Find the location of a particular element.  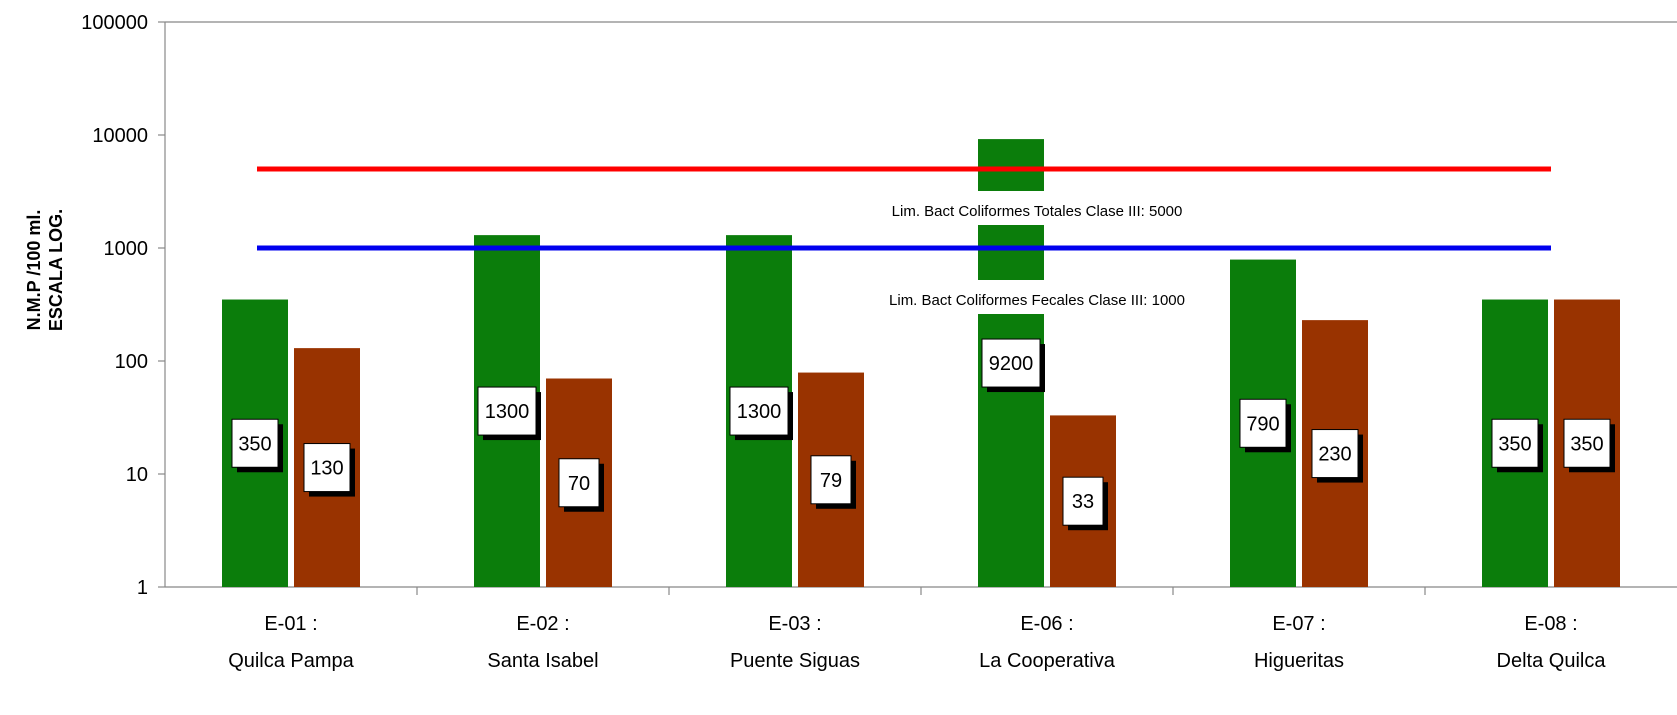

category-code-label: E-02 : is located at coordinates (542, 624).